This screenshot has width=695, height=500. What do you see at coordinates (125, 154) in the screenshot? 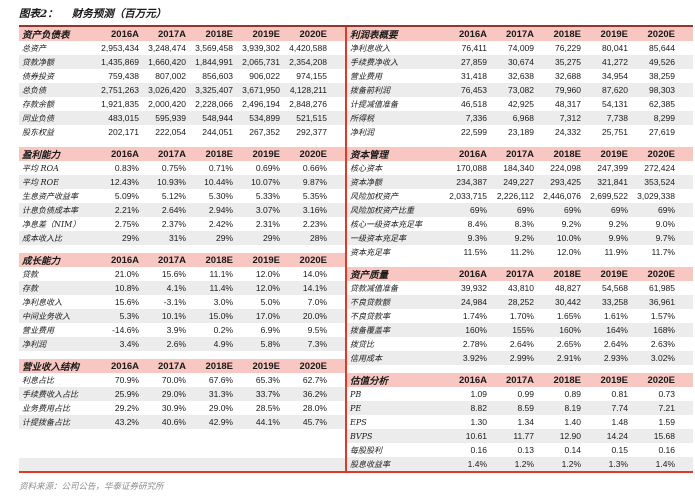
I see `year-header: 2016A` at bounding box center [125, 154].